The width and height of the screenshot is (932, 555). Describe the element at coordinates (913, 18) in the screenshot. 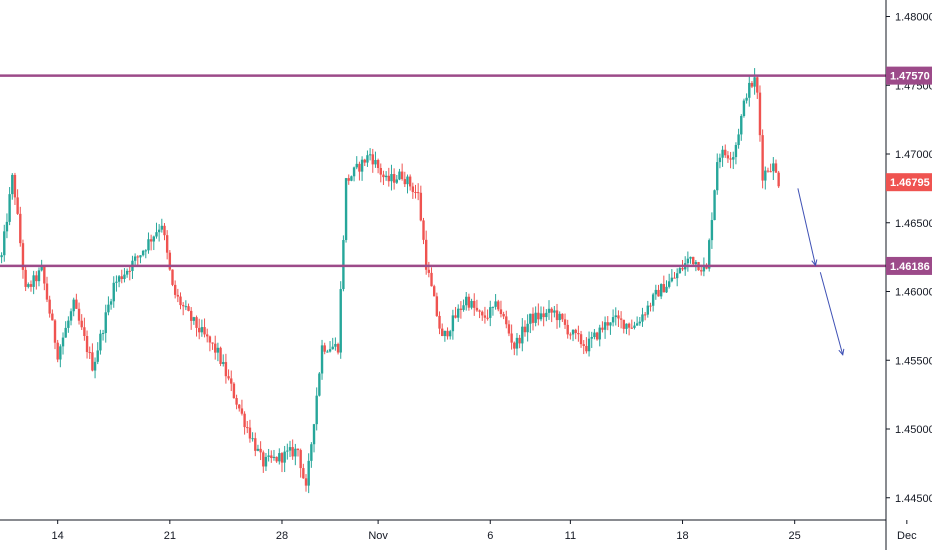

I see `y-tick-label: 1.48000` at that location.